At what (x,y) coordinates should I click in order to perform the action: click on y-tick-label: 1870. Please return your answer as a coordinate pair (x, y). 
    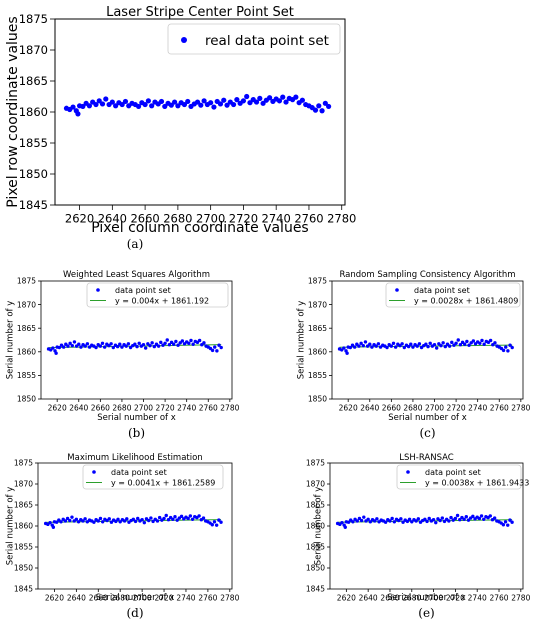
    Looking at the image, I should click on (317, 304).